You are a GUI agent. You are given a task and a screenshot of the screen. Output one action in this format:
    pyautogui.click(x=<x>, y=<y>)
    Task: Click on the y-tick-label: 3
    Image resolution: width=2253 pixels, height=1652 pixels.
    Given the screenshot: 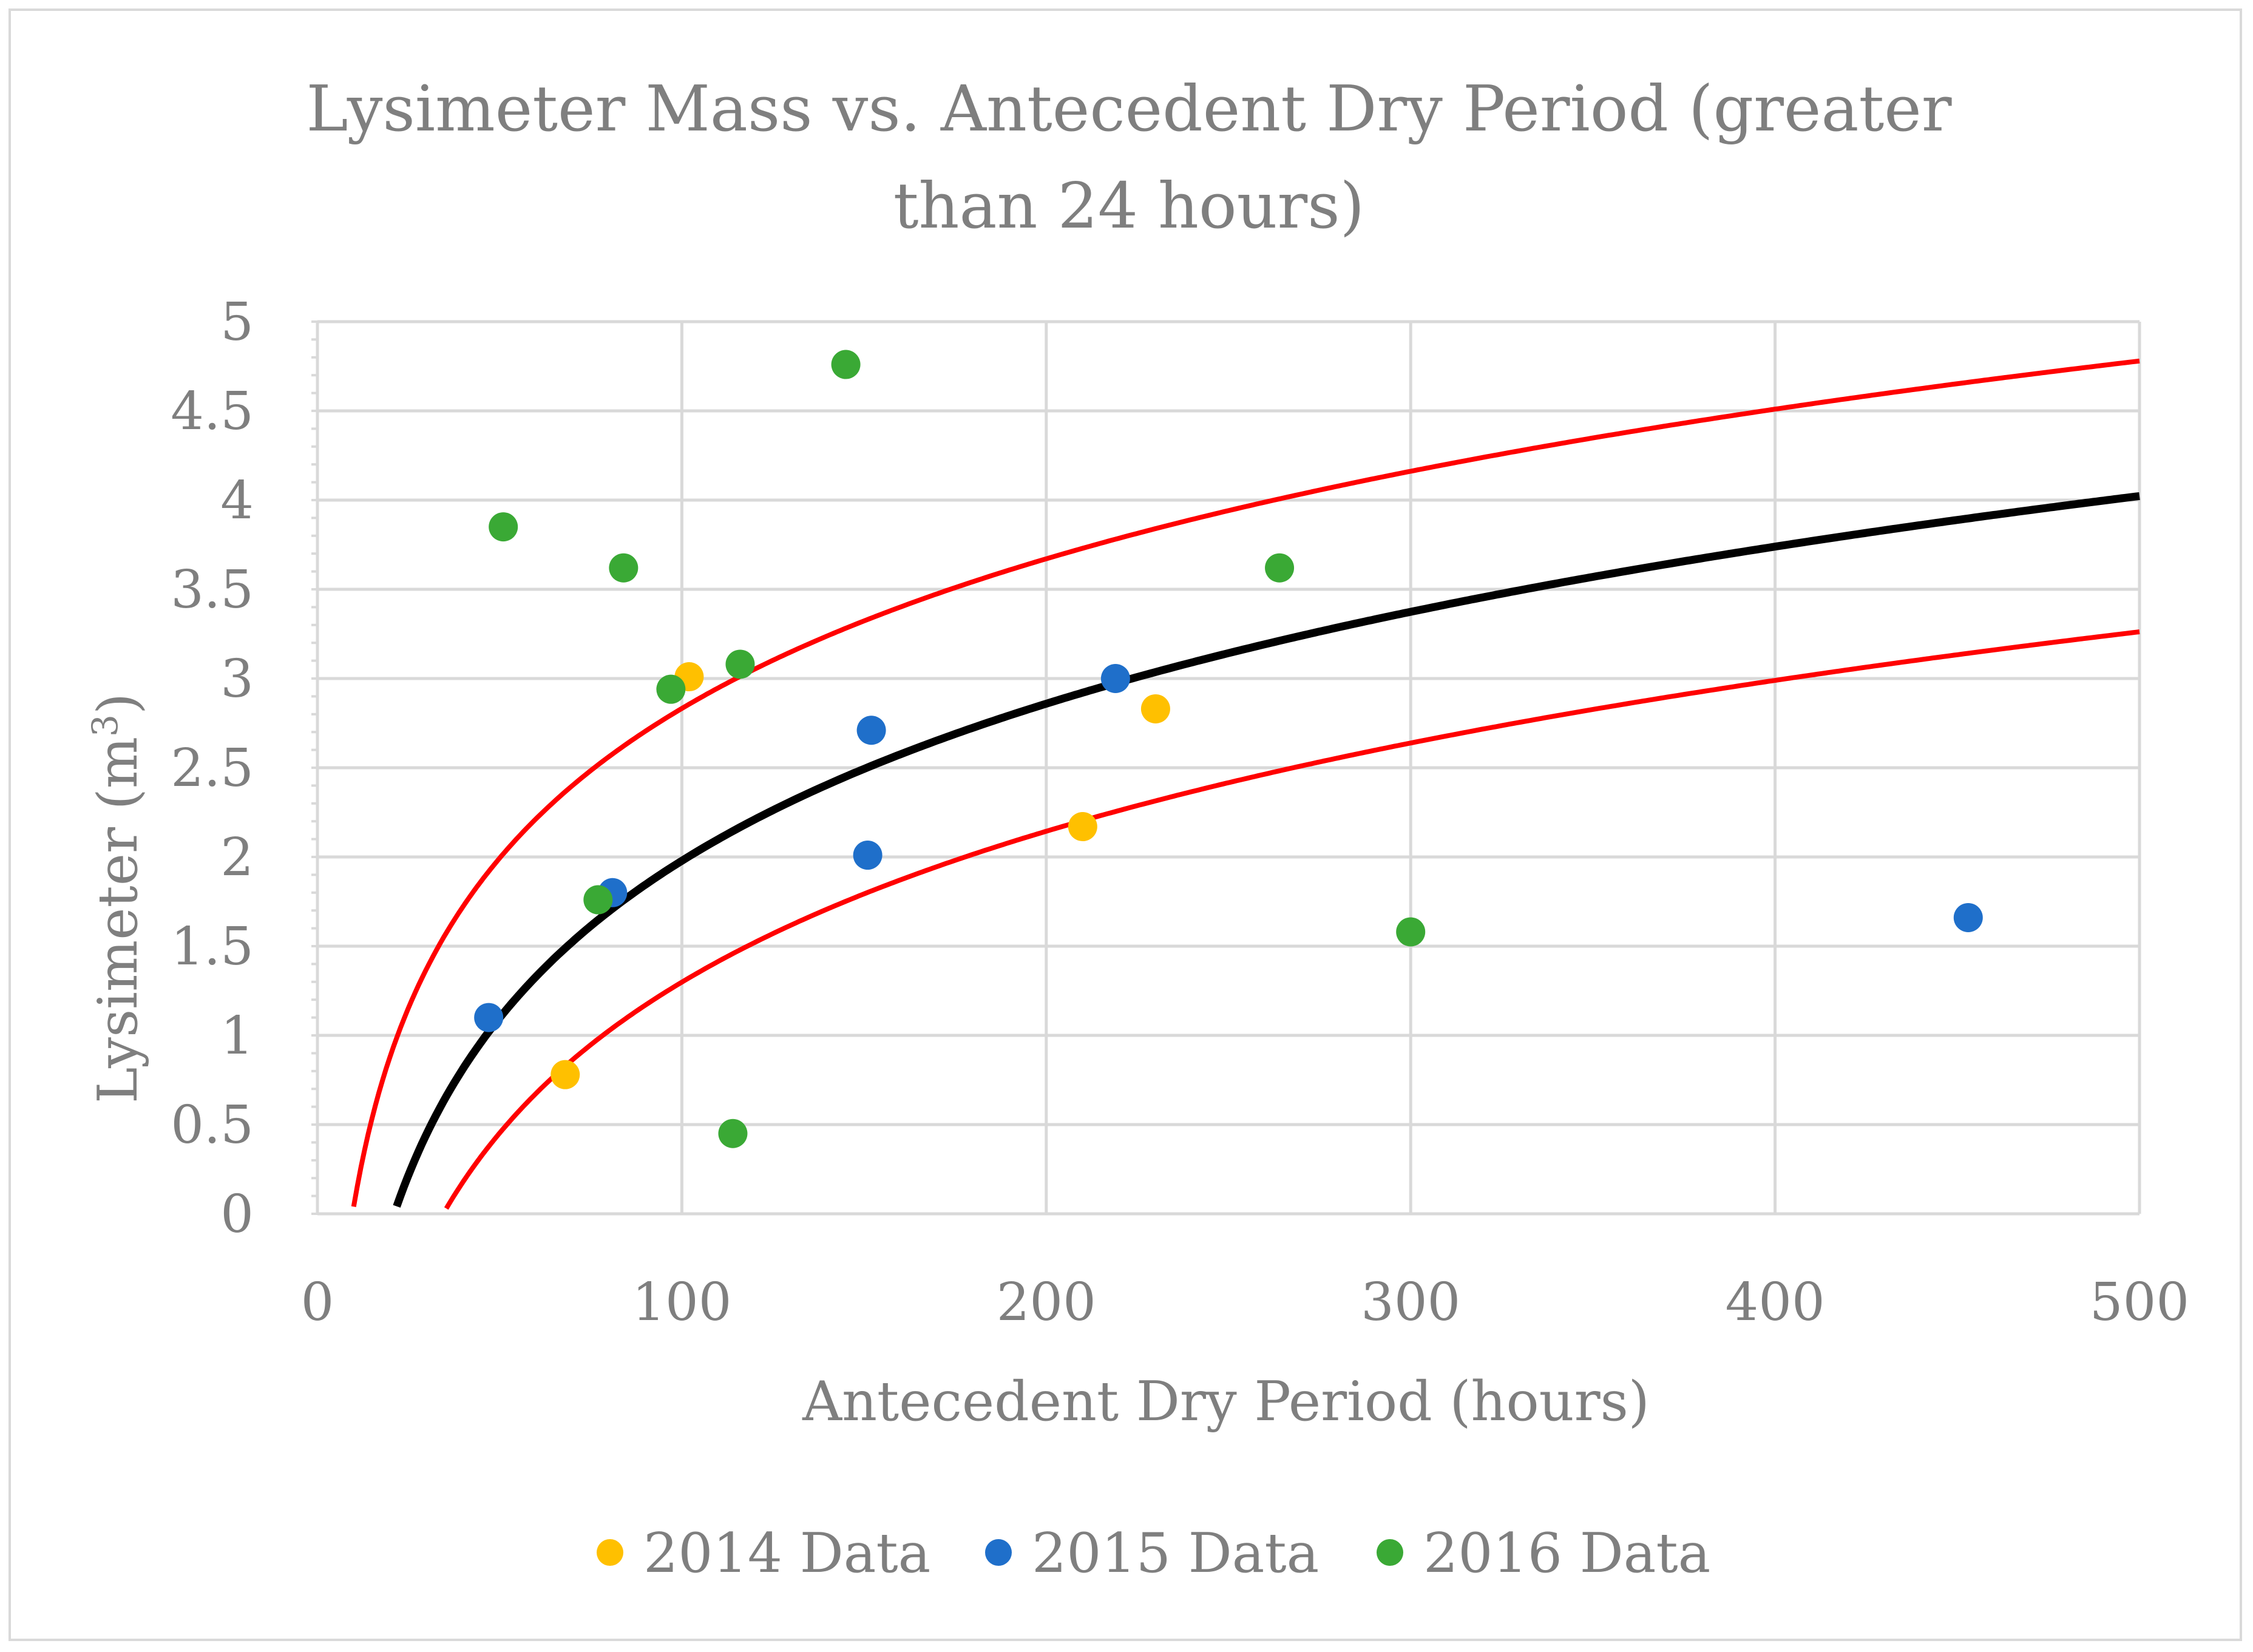 What is the action you would take?
    pyautogui.click(x=237, y=679)
    